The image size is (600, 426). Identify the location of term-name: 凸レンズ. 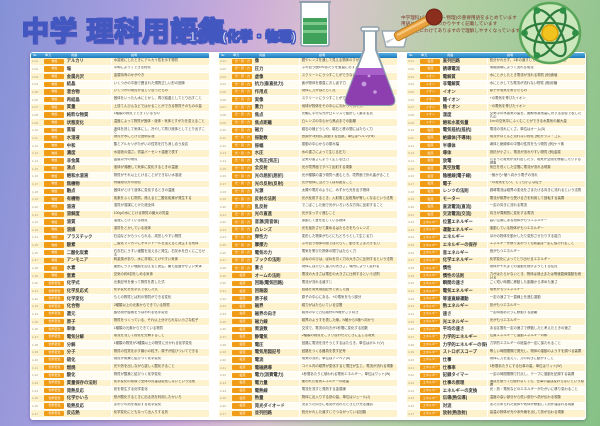
(276, 230).